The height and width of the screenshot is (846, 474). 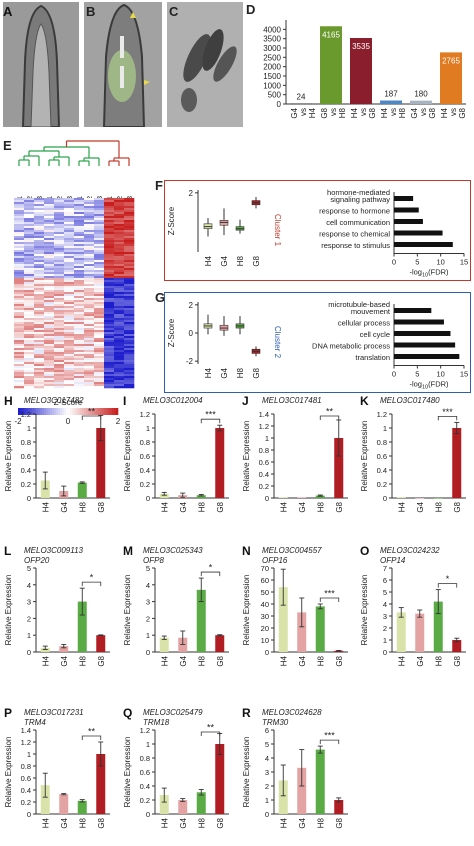 I want to click on qpcr-category-label: H4, so click(x=164, y=506).